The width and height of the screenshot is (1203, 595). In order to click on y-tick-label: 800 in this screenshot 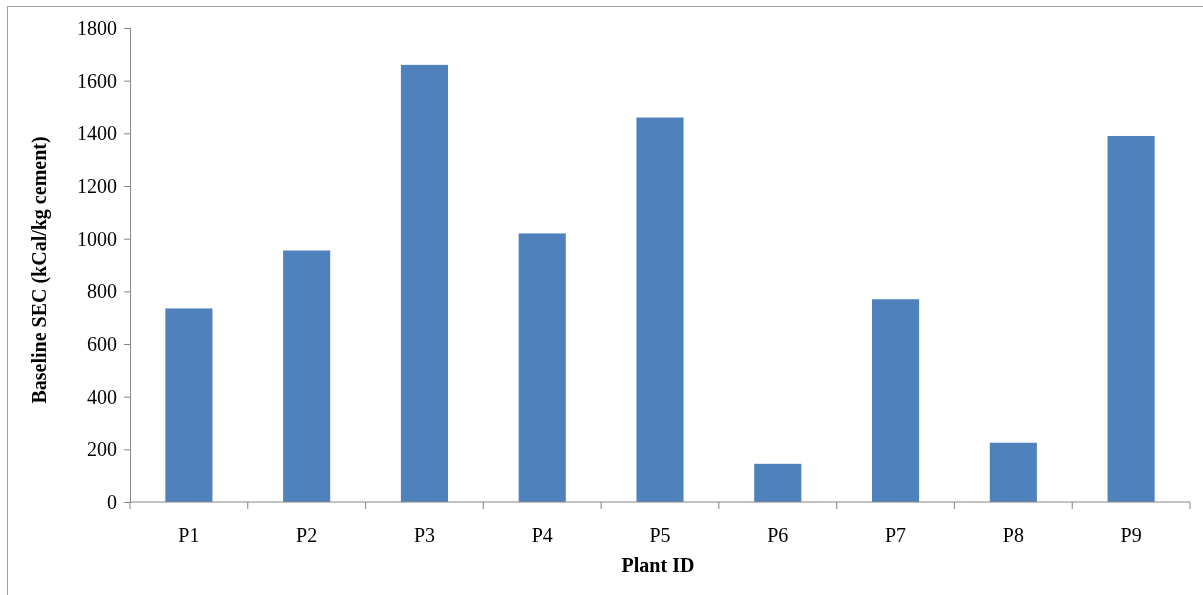, I will do `click(102, 291)`.